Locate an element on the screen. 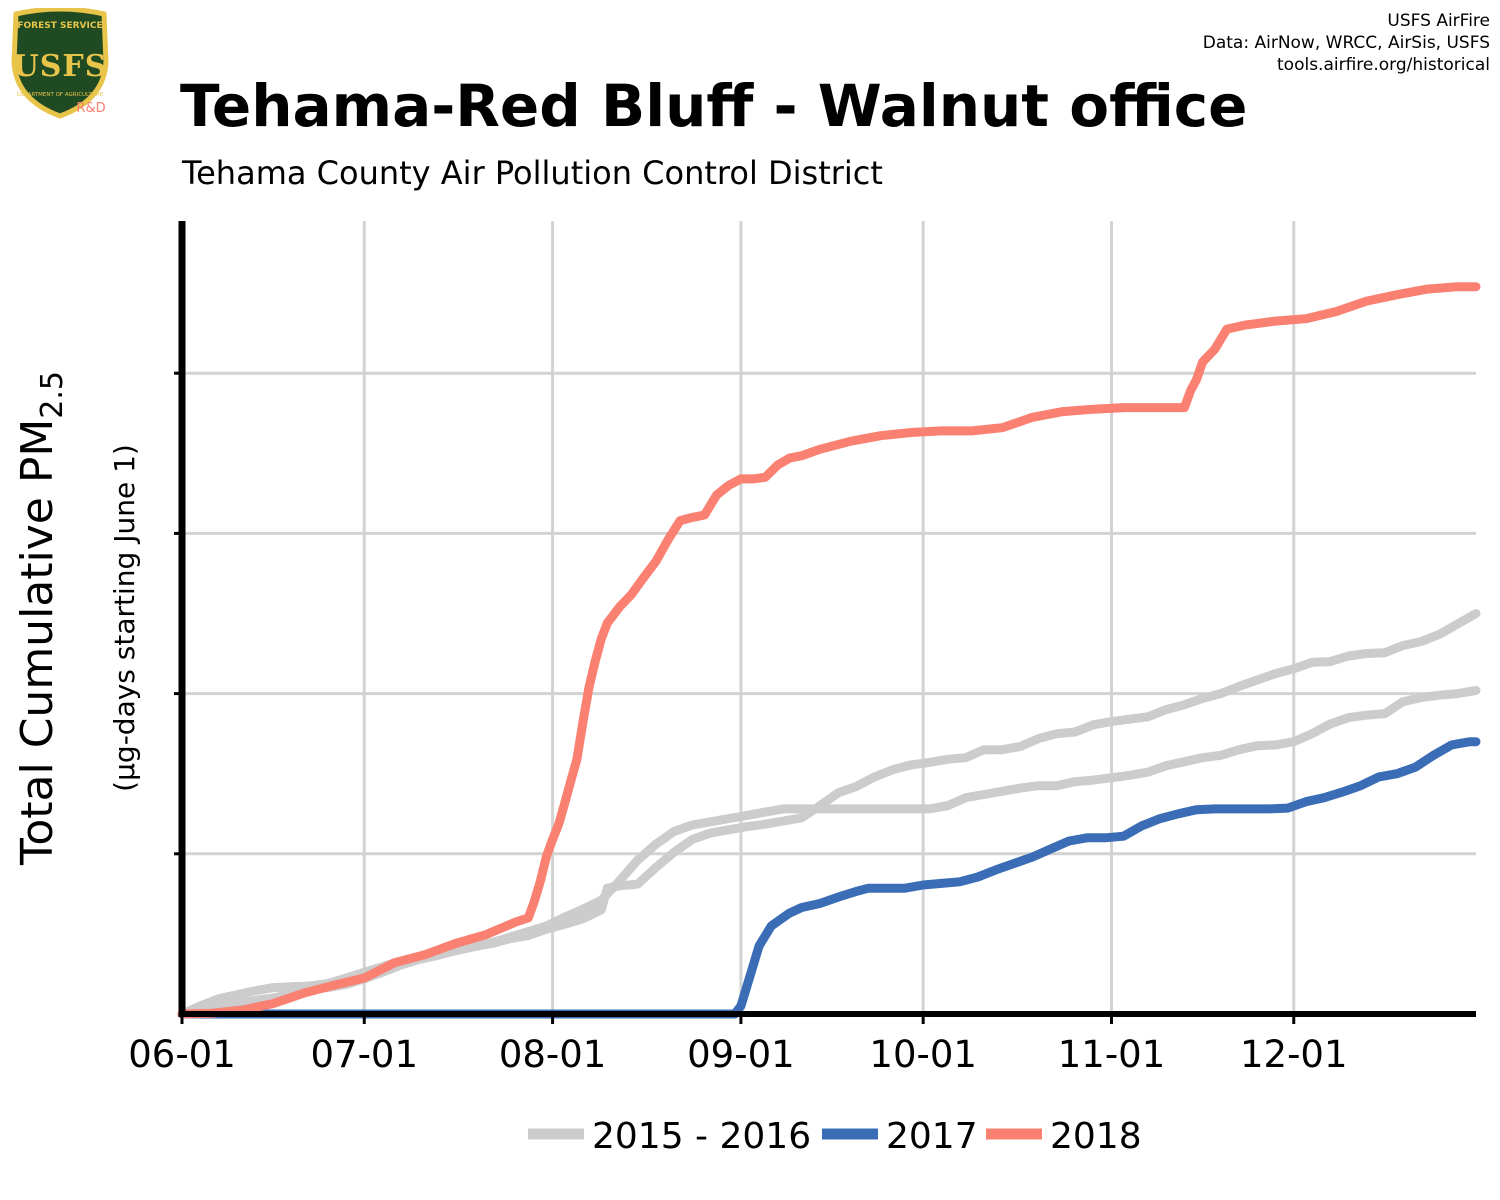  legend-label: 2017 is located at coordinates (932, 1136).